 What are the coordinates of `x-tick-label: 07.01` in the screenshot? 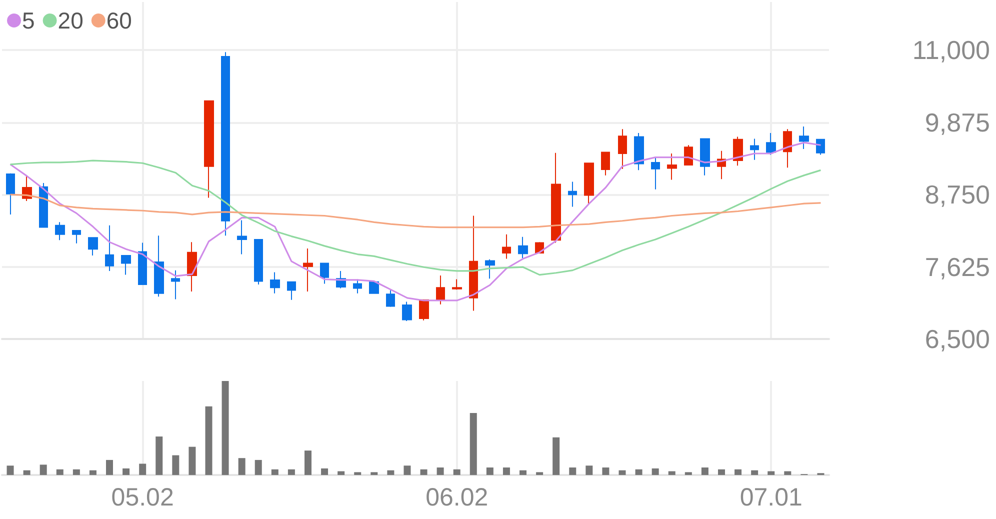 It's located at (771, 498).